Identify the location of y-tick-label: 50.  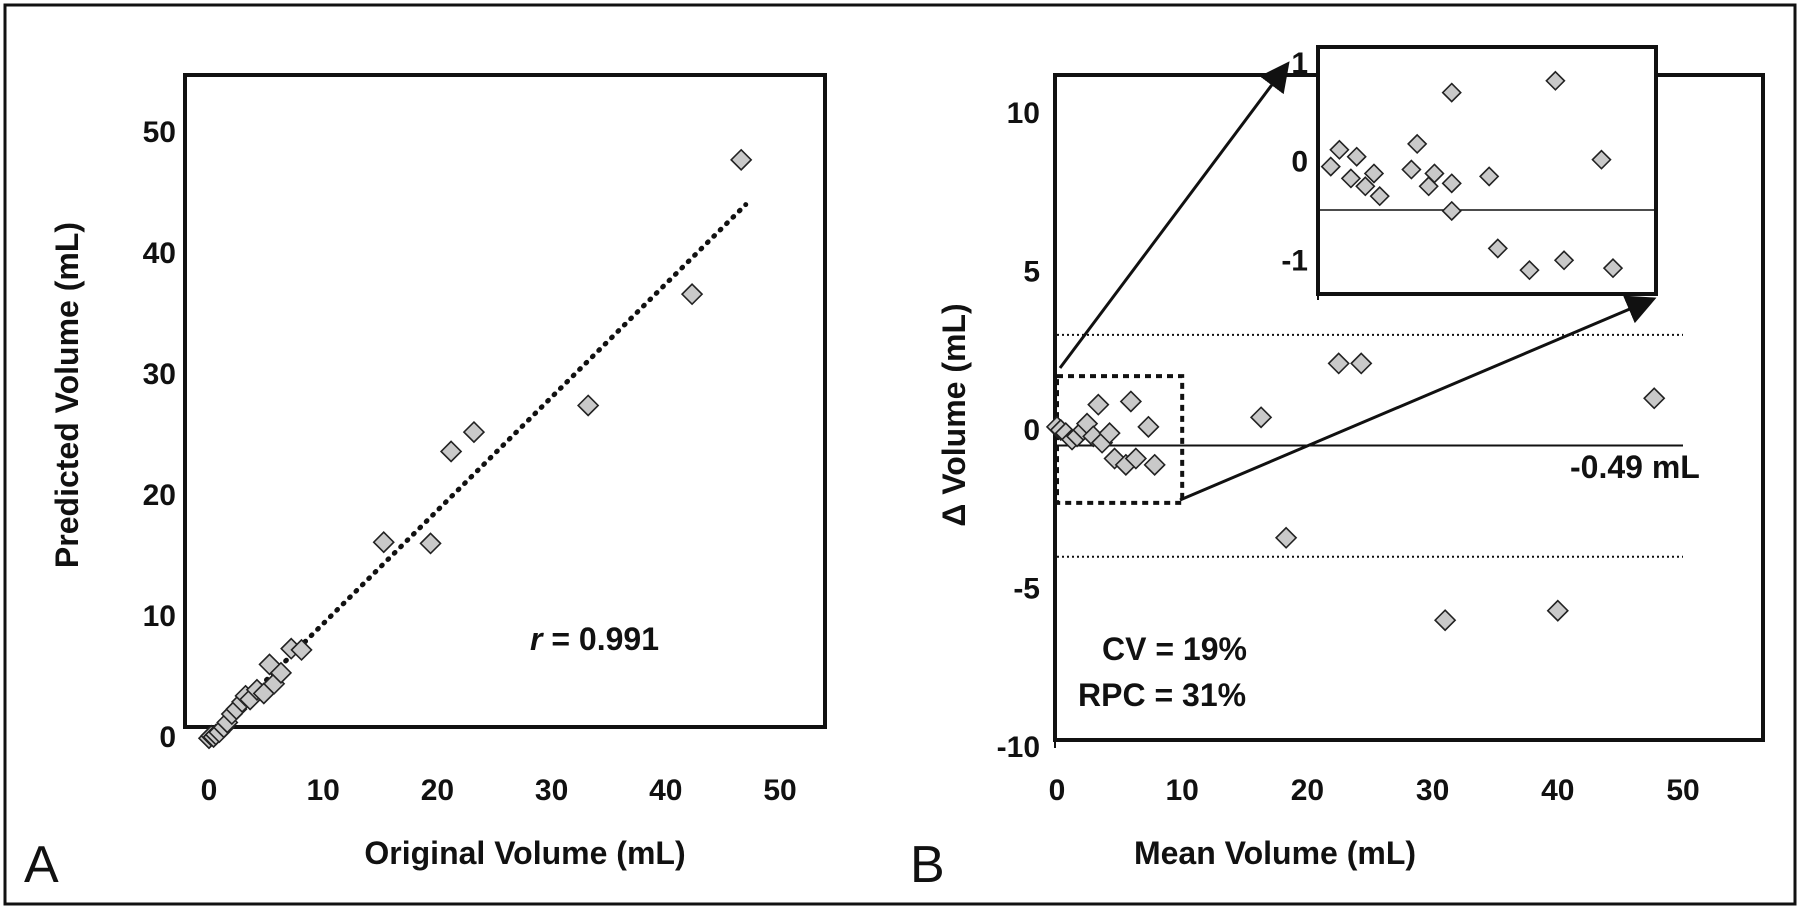
(159, 132).